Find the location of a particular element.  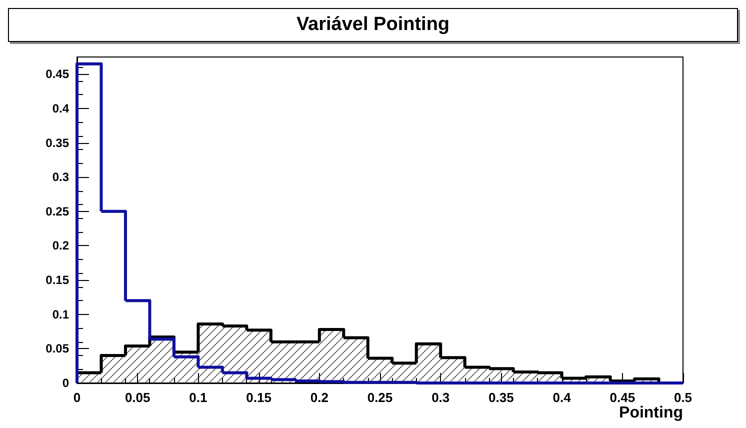

y-tick-label: 0.3 is located at coordinates (61, 177).